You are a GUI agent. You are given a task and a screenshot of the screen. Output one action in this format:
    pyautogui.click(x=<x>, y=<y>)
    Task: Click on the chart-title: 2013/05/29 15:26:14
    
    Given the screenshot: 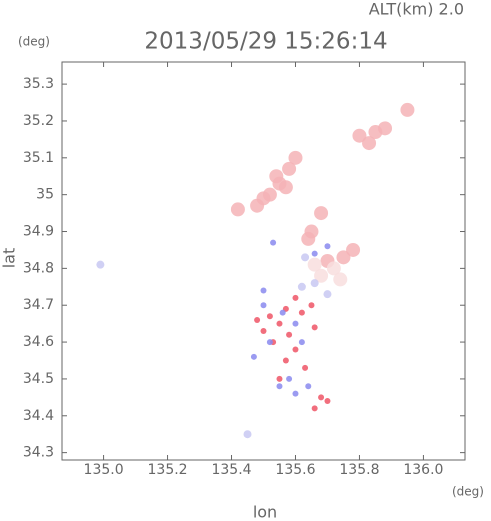 What is the action you would take?
    pyautogui.click(x=265, y=42)
    